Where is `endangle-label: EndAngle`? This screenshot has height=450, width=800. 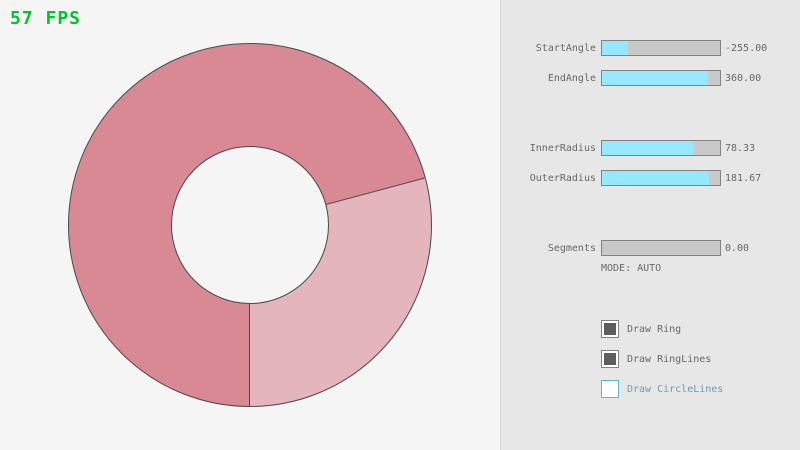
endangle-label: EndAngle is located at coordinates (571, 78).